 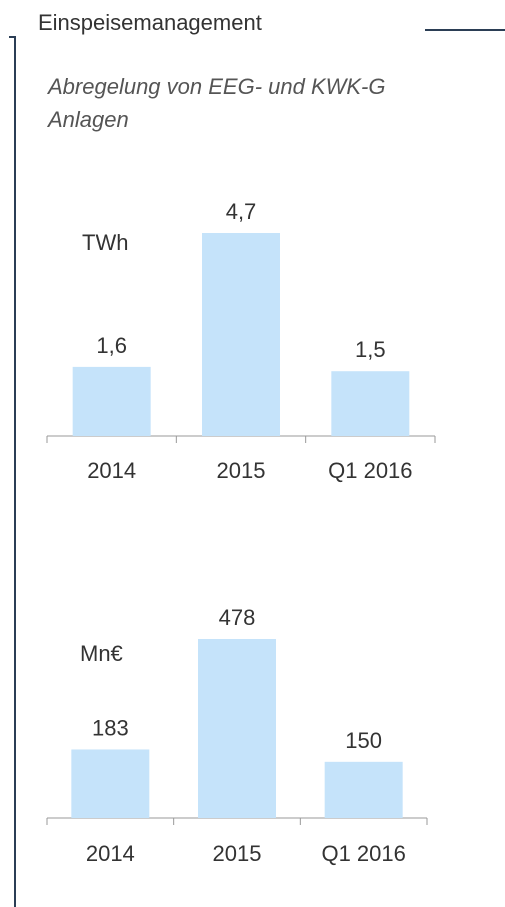 I want to click on unit-label: TWh, so click(x=105, y=242).